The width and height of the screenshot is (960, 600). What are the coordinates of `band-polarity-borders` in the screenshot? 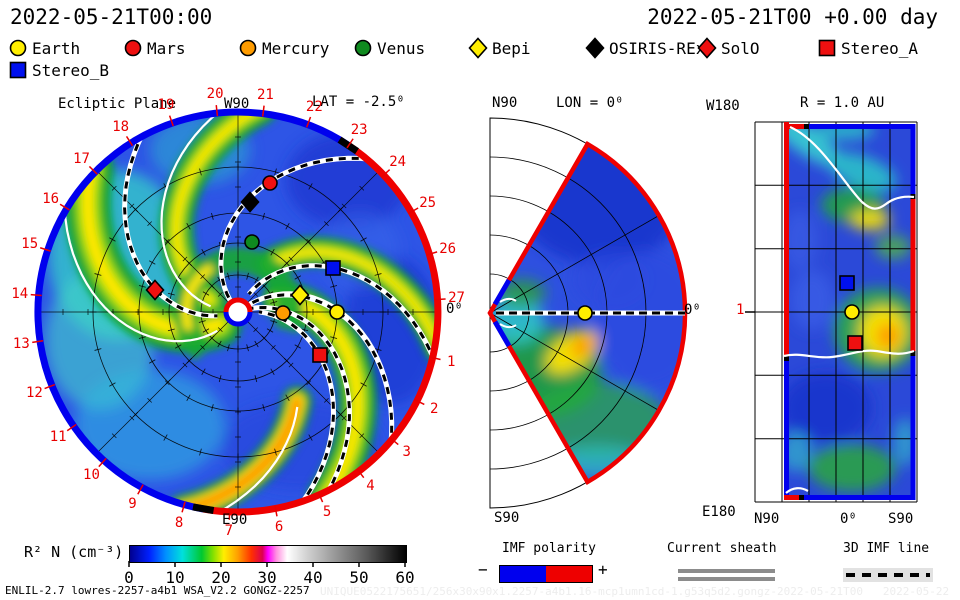 It's located at (850, 311).